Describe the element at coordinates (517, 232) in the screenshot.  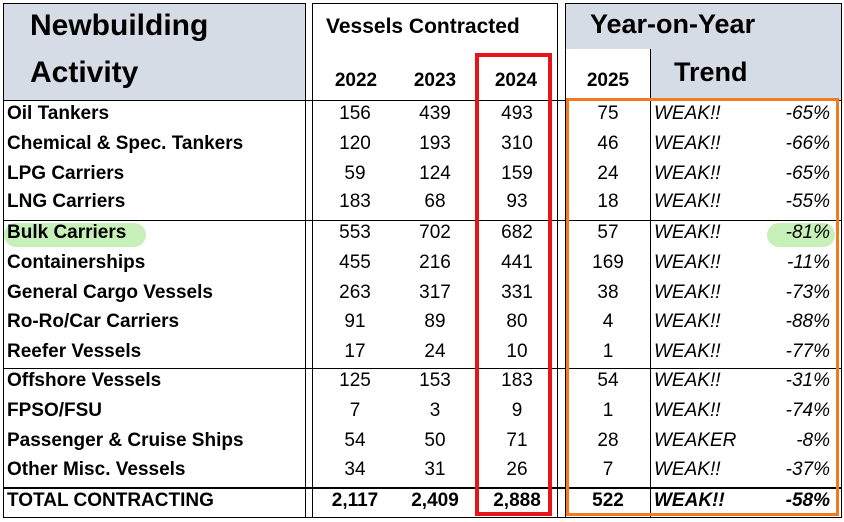
I see `cell-2024: 682` at that location.